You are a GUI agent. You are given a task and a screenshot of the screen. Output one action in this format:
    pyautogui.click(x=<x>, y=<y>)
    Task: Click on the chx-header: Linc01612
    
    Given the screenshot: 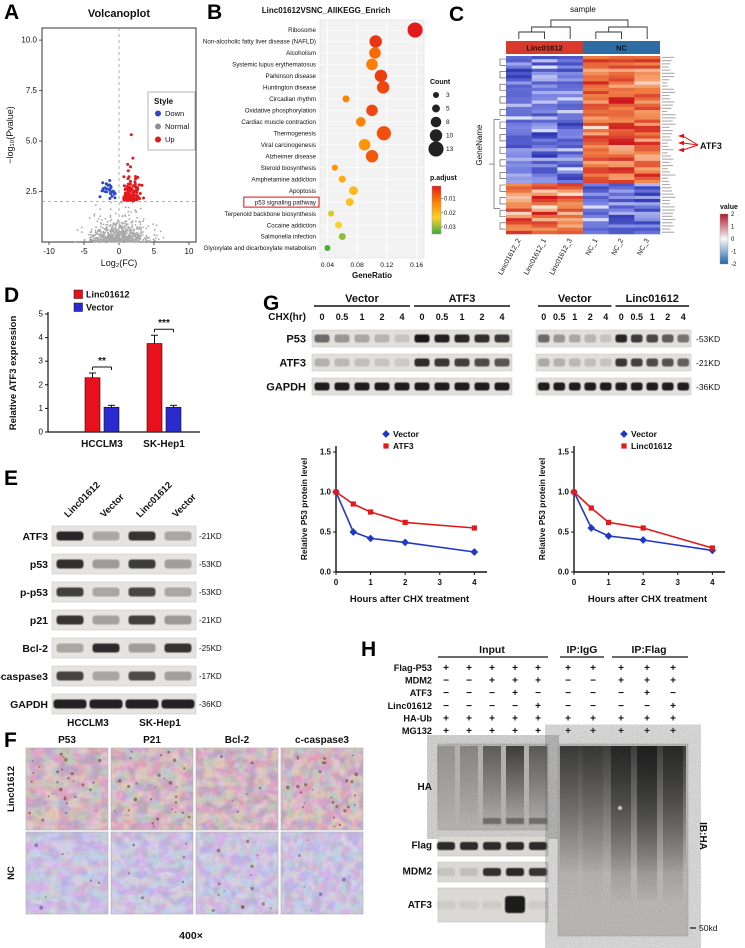 What is the action you would take?
    pyautogui.click(x=652, y=299)
    